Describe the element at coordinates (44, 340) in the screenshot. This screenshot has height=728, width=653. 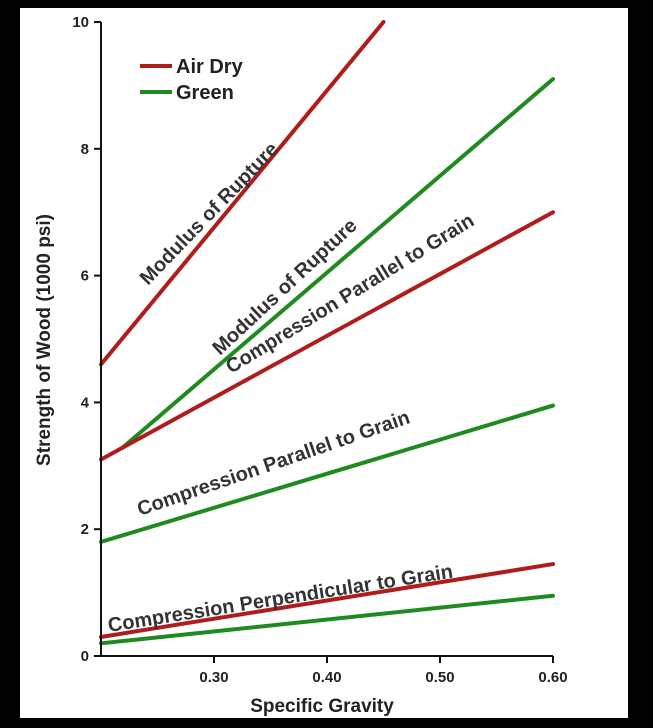
I see `y-axis-title: Strength of Wood (1000 psi)` at that location.